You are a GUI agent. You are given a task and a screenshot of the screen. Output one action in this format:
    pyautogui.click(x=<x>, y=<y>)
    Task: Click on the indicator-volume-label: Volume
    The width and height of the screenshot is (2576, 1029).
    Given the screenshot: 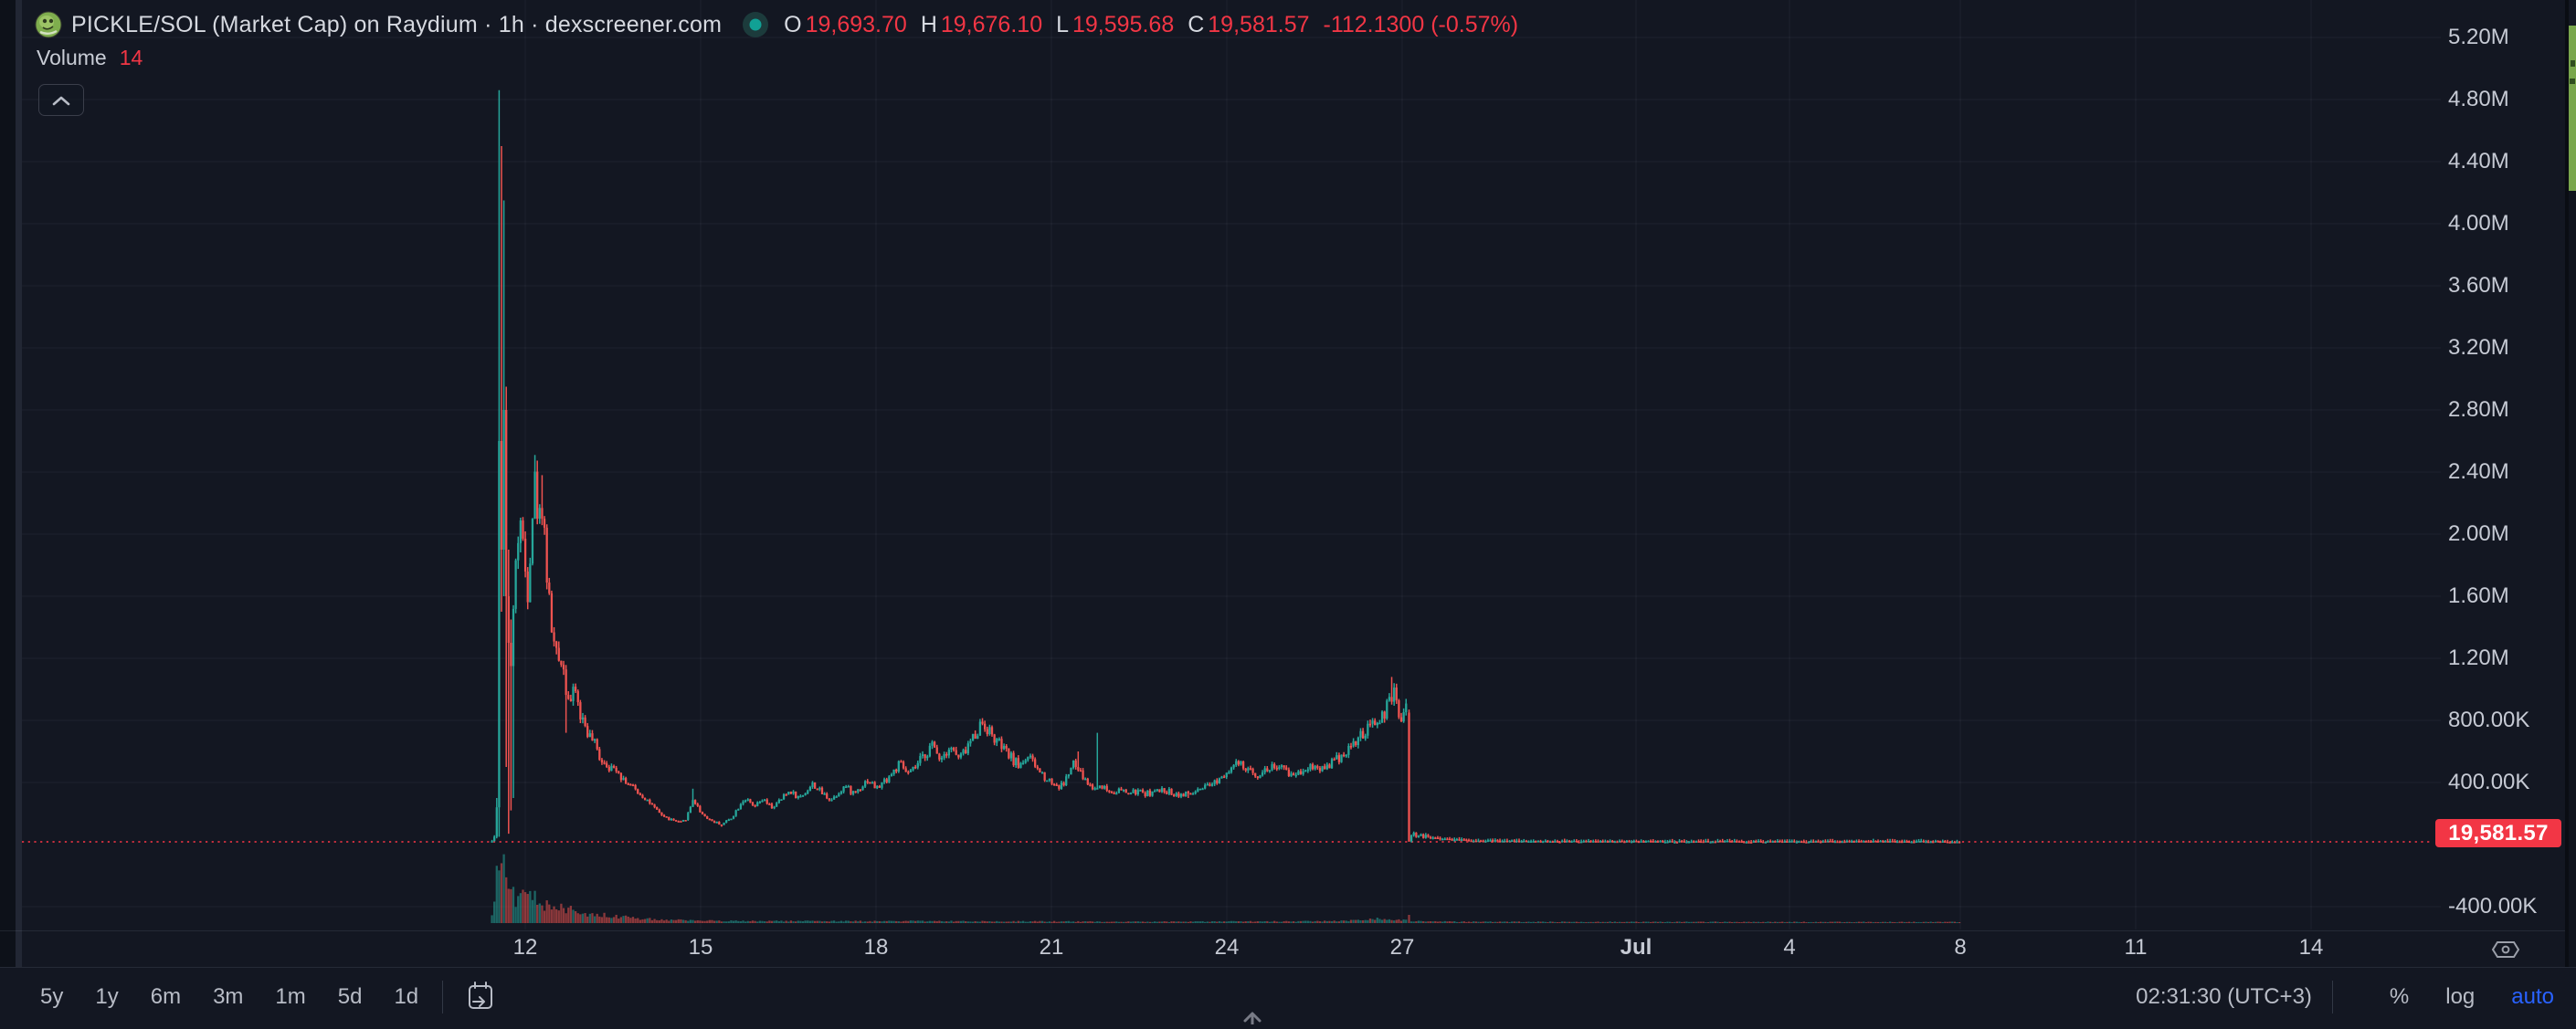 What is the action you would take?
    pyautogui.click(x=72, y=57)
    